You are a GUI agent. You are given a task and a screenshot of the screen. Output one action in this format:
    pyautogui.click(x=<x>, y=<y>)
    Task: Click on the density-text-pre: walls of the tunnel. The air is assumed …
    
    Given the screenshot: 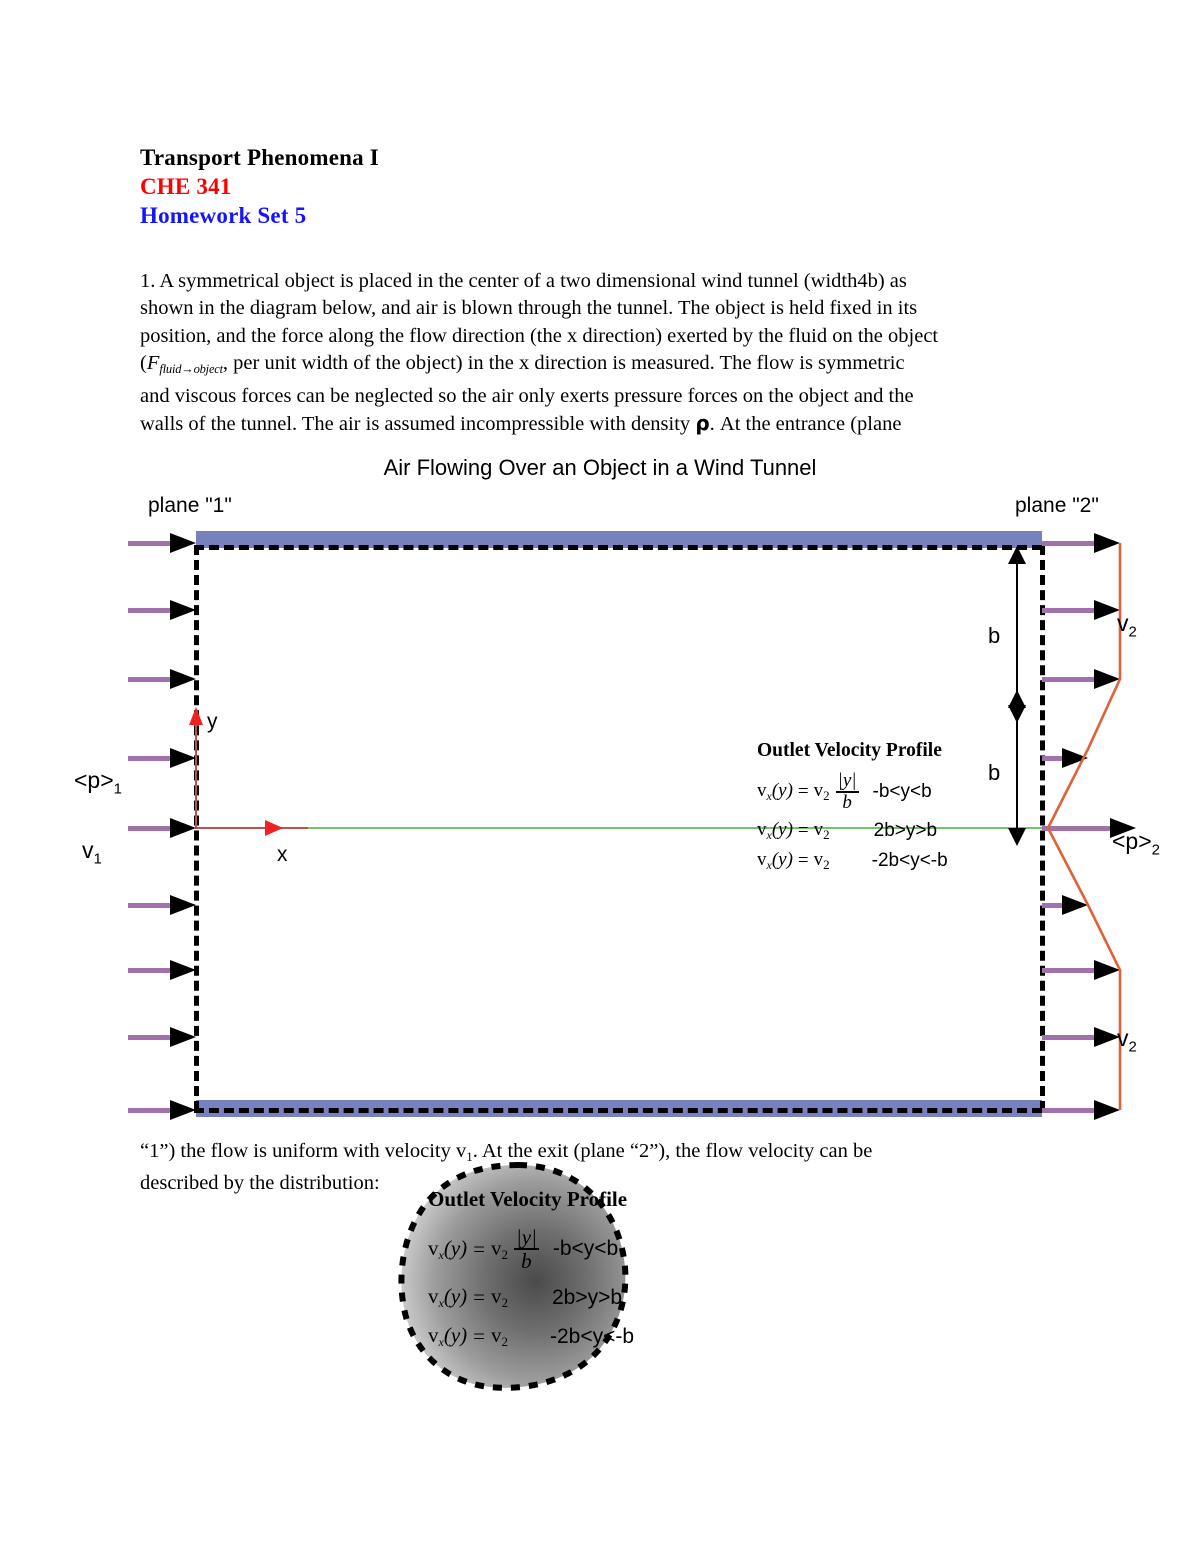 What is the action you would take?
    pyautogui.click(x=418, y=424)
    